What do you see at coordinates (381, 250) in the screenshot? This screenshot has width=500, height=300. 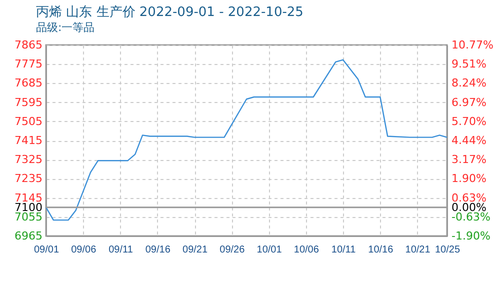 I see `x-tick-label: 10/16` at bounding box center [381, 250].